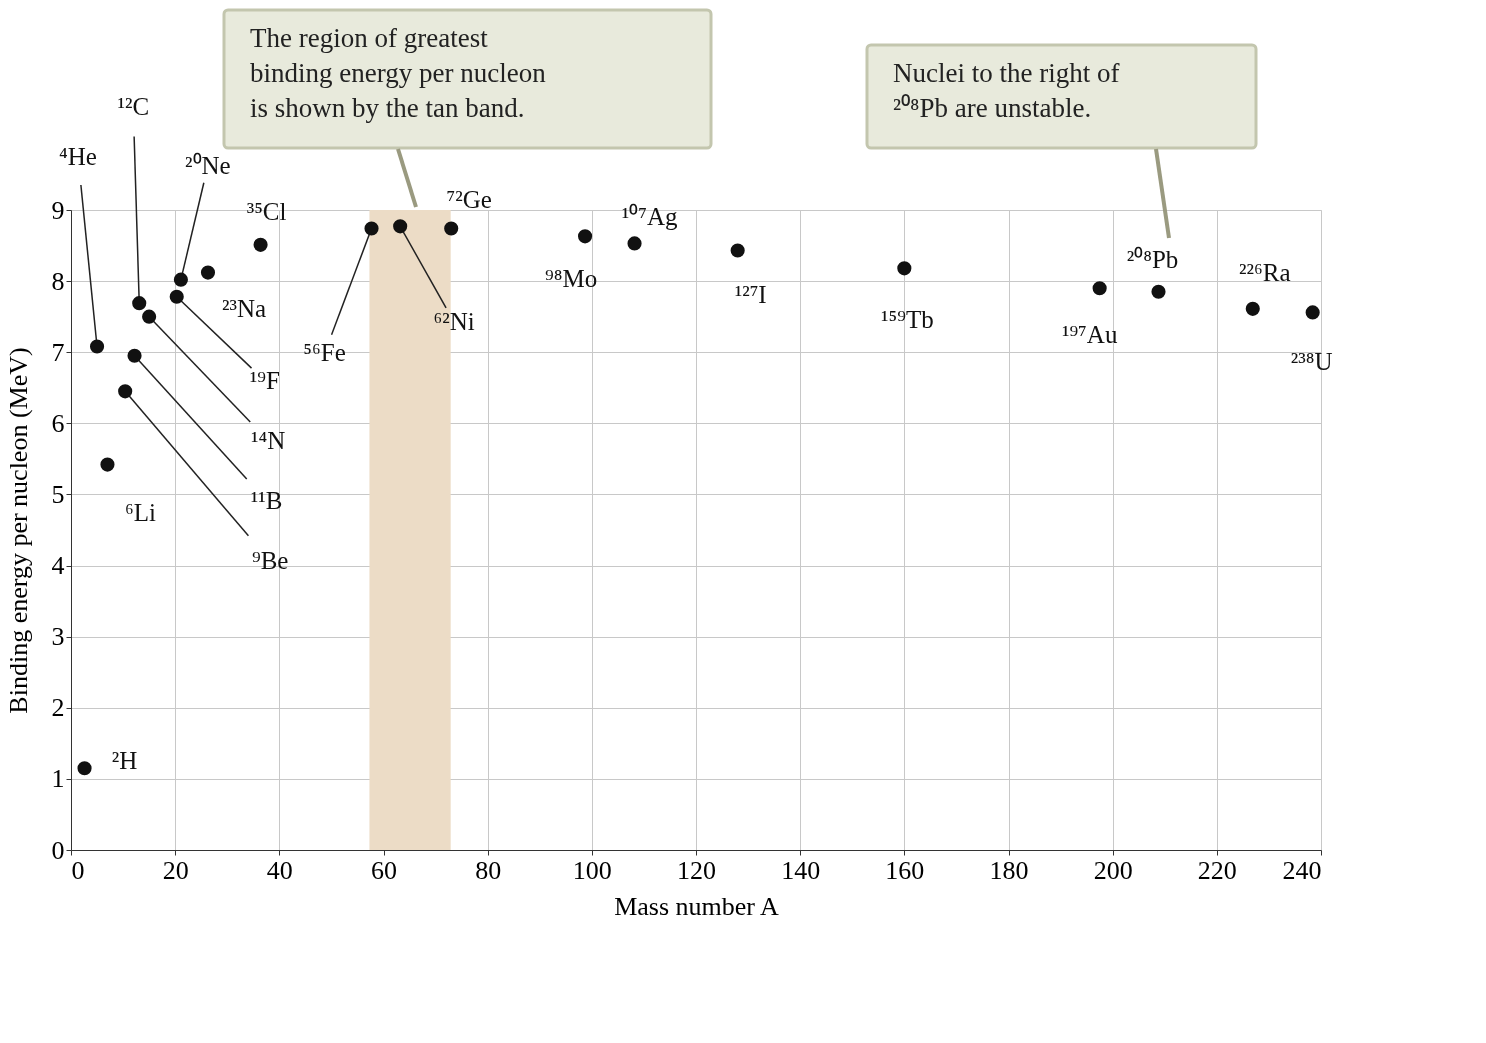 The image size is (1486, 1043). What do you see at coordinates (58, 708) in the screenshot?
I see `y-tick-label: 2` at bounding box center [58, 708].